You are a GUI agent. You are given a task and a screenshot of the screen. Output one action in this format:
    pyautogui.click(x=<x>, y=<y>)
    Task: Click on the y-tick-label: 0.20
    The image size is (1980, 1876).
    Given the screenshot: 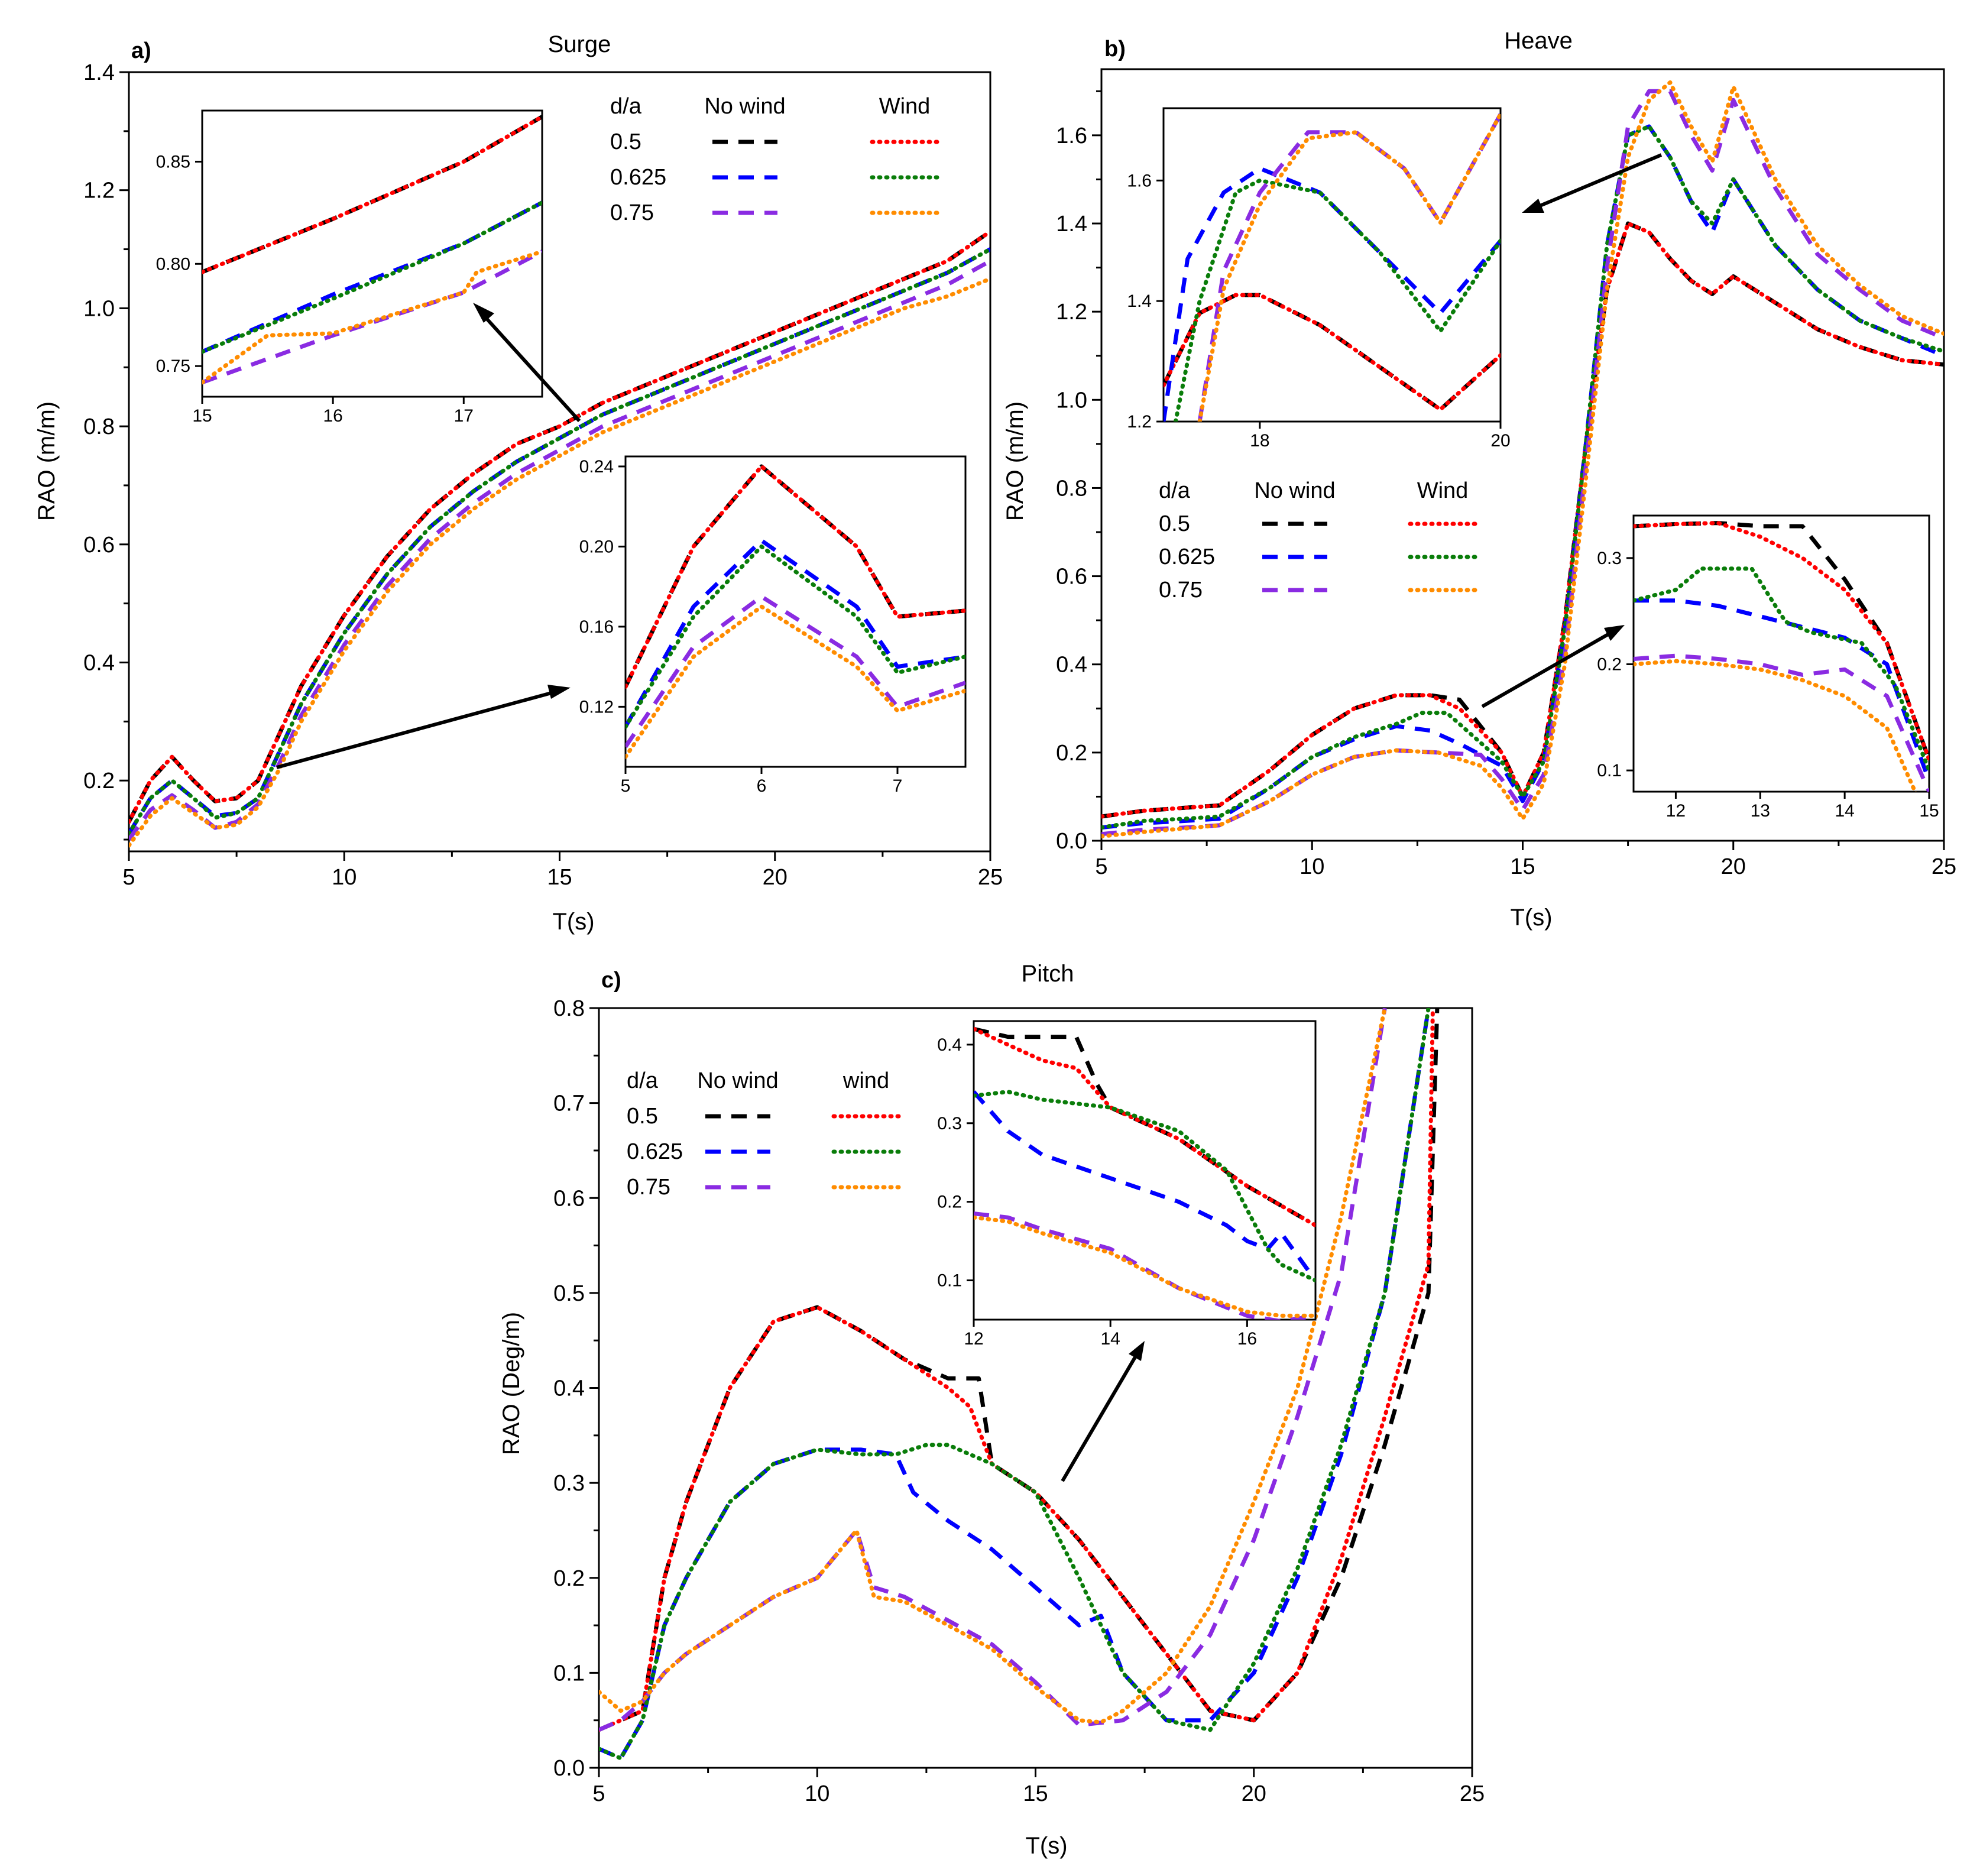 What is the action you would take?
    pyautogui.click(x=596, y=546)
    